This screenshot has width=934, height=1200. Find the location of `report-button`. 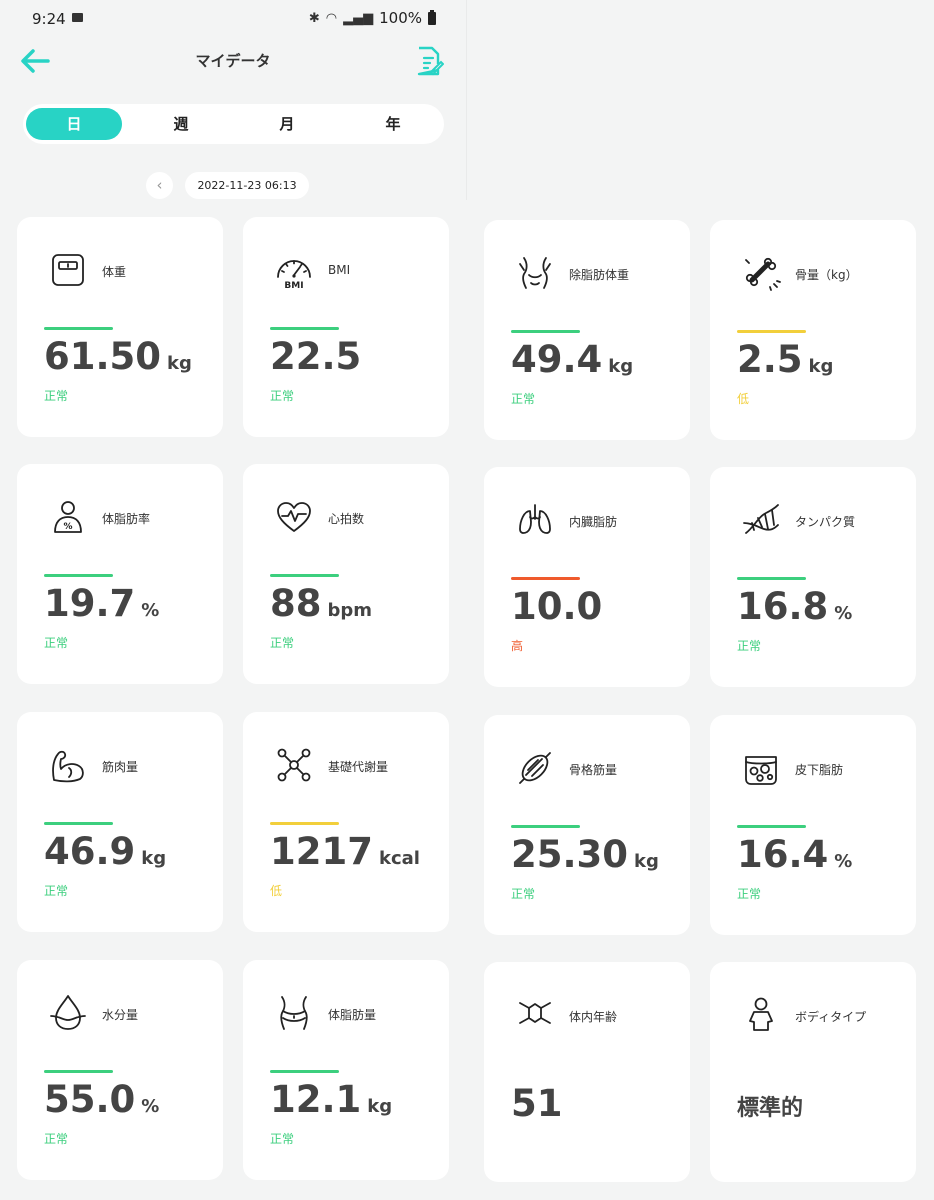

report-button is located at coordinates (429, 61).